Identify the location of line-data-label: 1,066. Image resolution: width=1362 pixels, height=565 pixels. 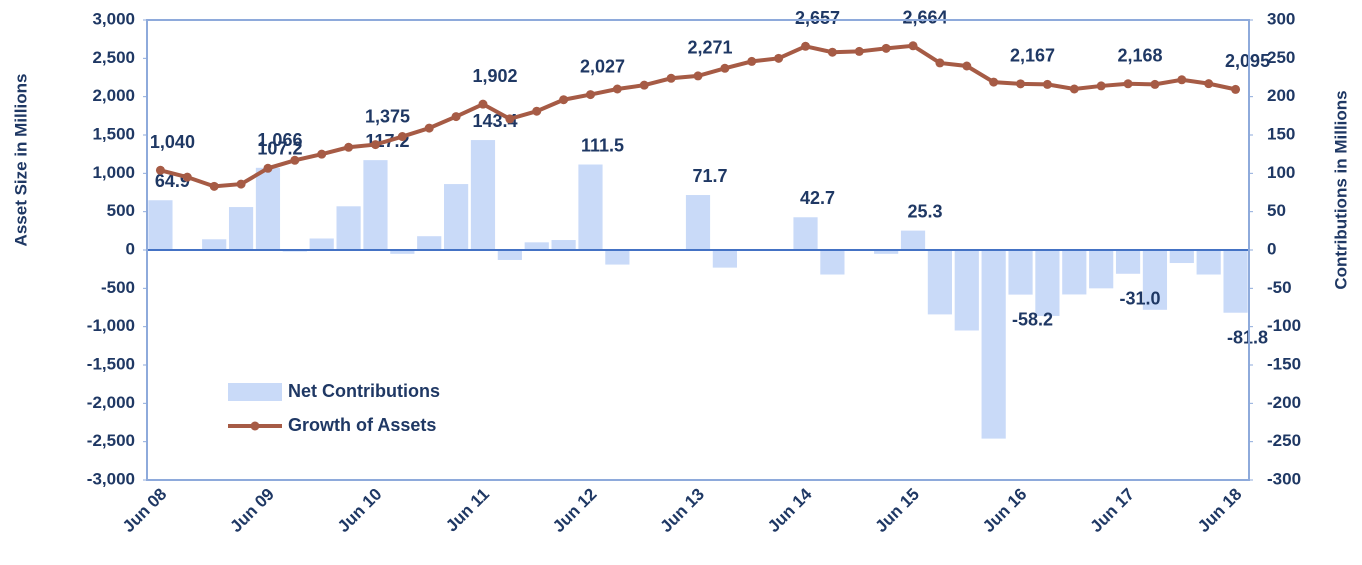
(279, 140).